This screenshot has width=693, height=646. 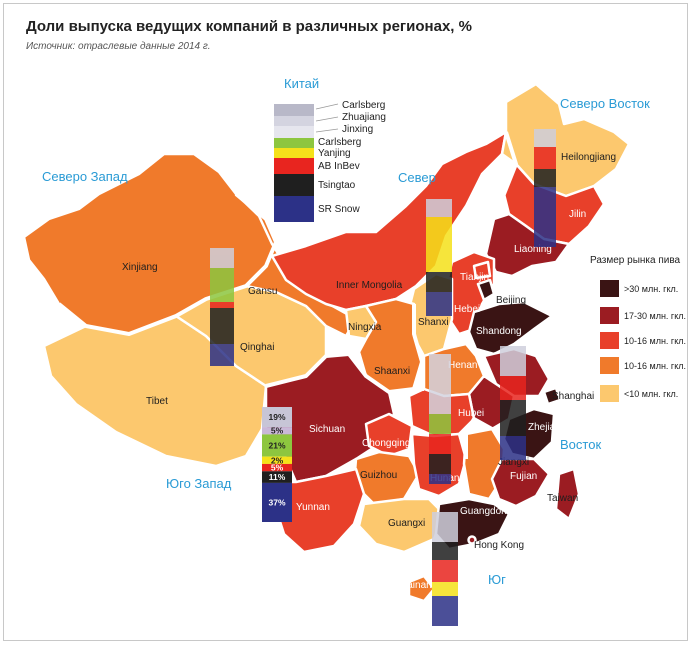 What do you see at coordinates (357, 129) in the screenshot?
I see `brand-label-jinxing: Jinxing` at bounding box center [357, 129].